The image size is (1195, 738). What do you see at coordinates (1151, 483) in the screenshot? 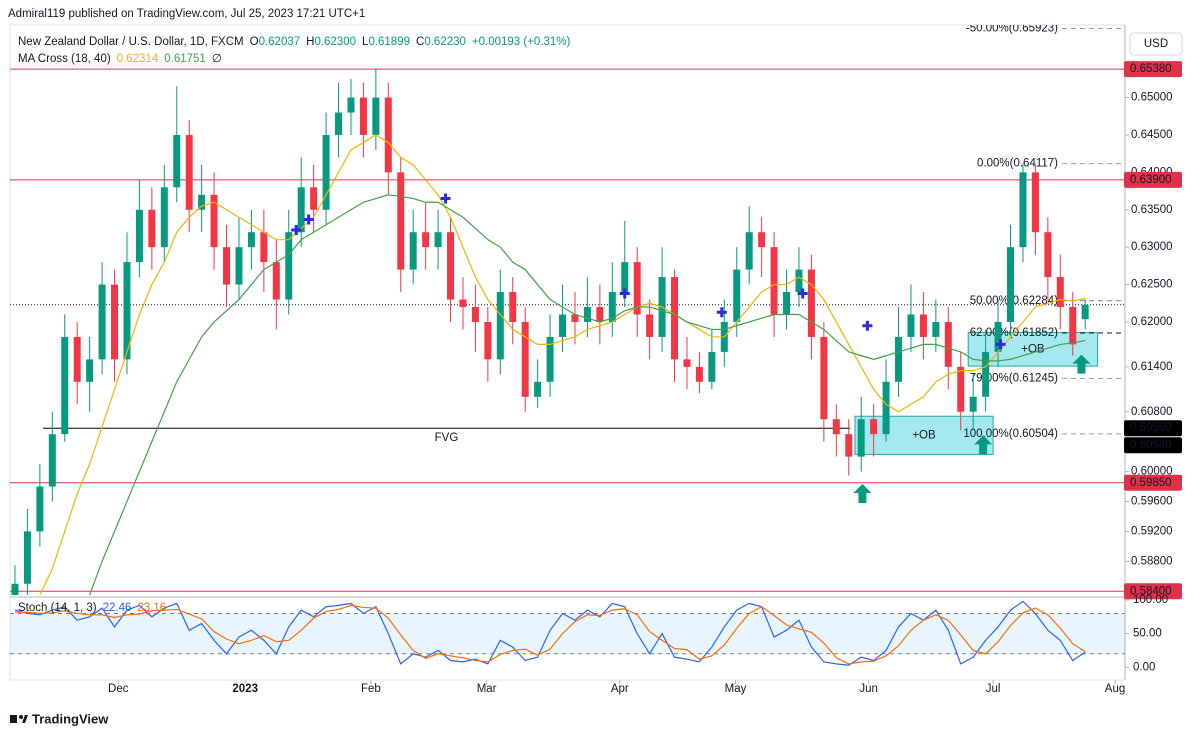
I see `level-price-label: 0.59850` at bounding box center [1151, 483].